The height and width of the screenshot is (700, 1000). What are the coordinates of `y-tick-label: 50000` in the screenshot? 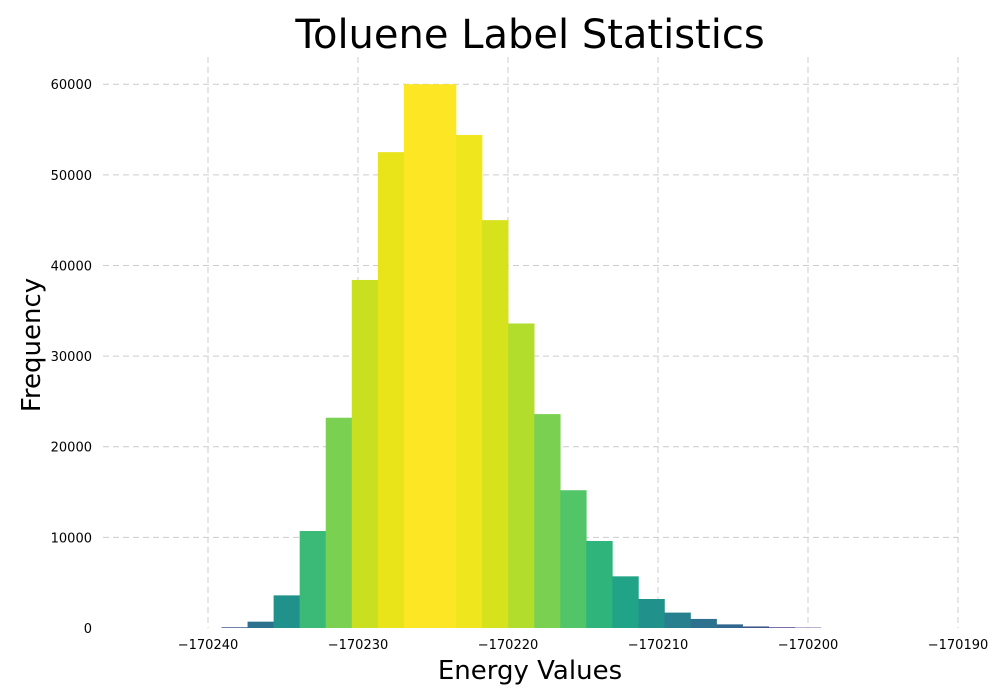 It's located at (71, 176).